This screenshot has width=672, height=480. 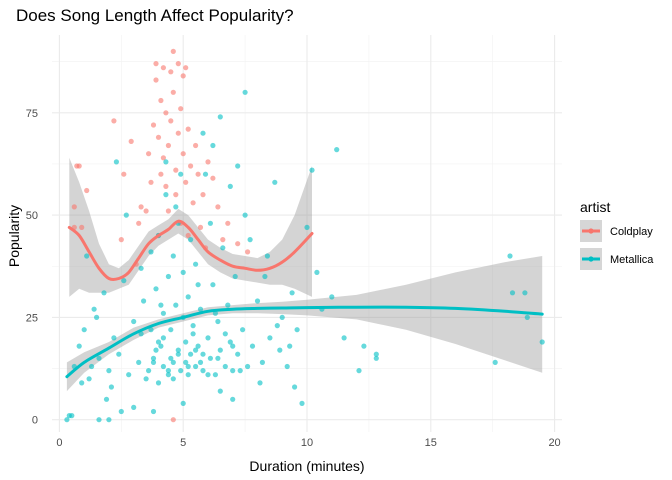 What do you see at coordinates (591, 259) in the screenshot?
I see `legend-key-point` at bounding box center [591, 259].